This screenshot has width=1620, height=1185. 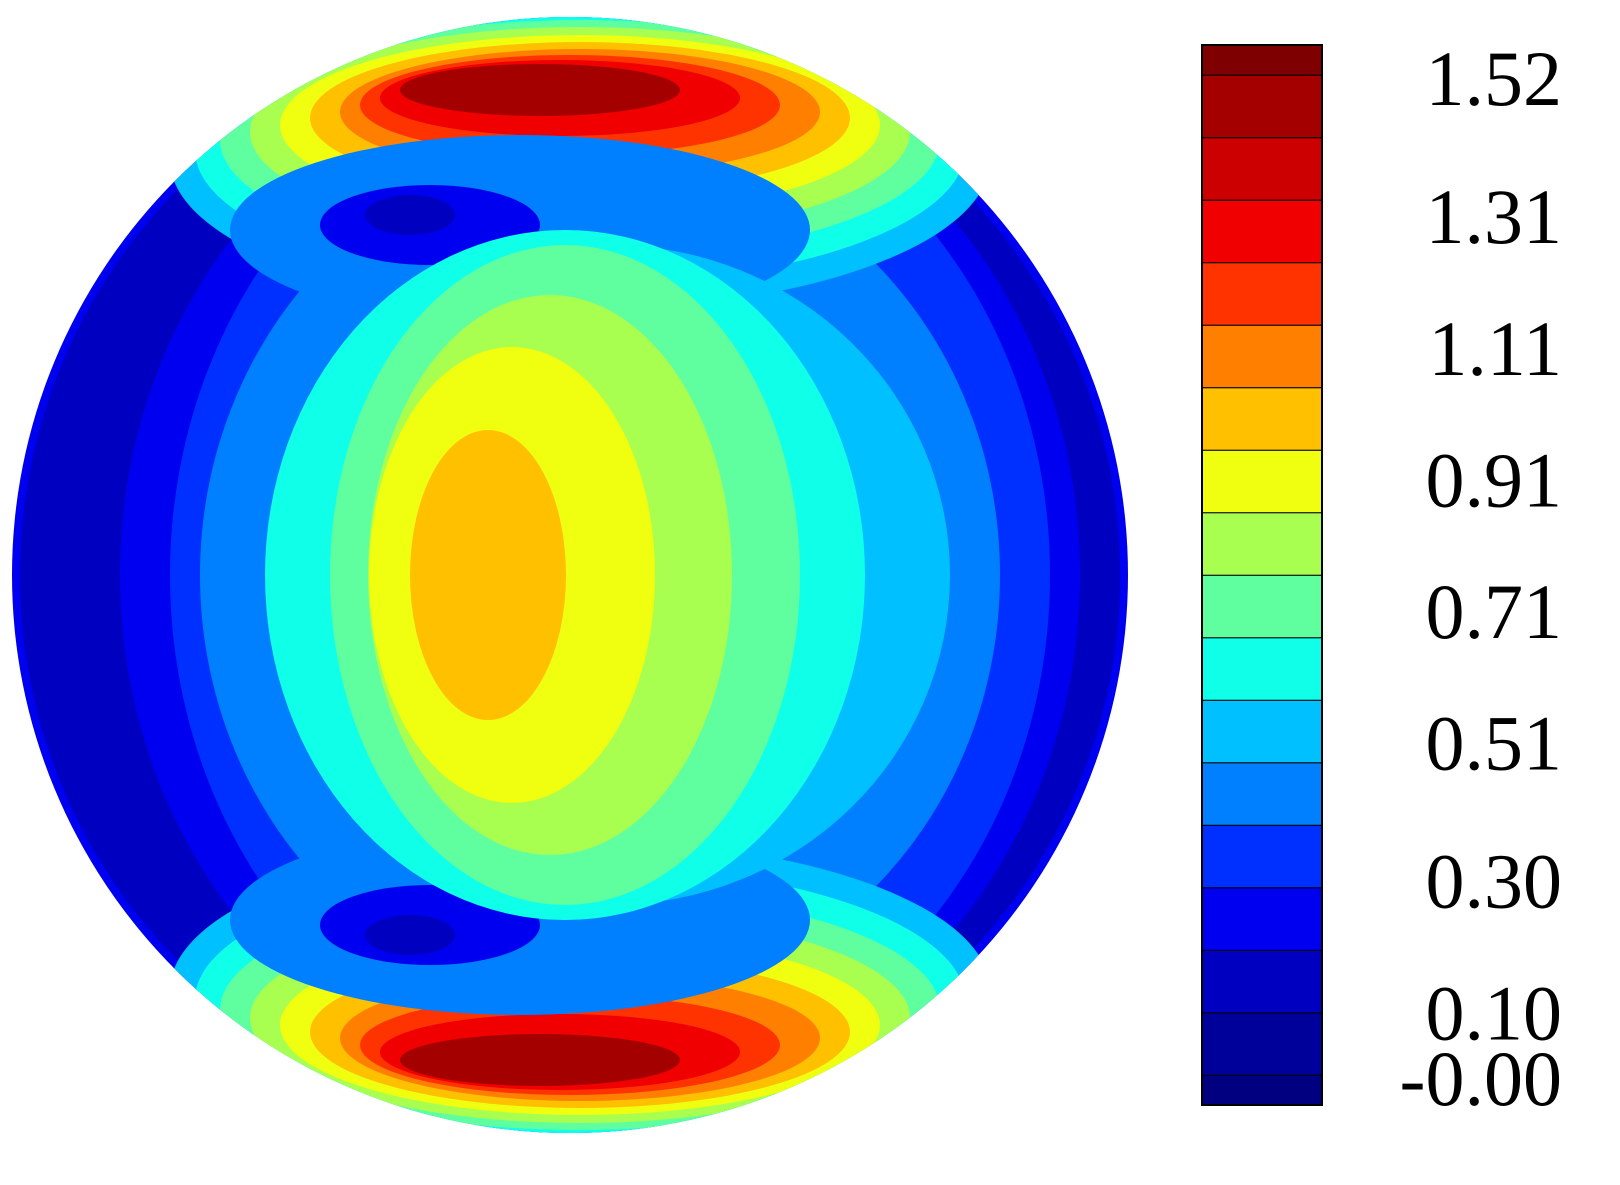 What do you see at coordinates (1494, 881) in the screenshot?
I see `tick-label: 0.30` at bounding box center [1494, 881].